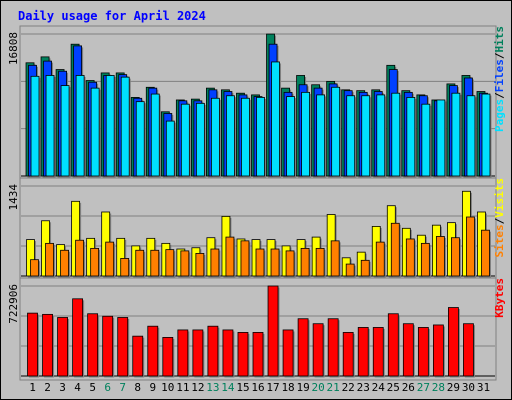  What do you see at coordinates (242, 387) in the screenshot?
I see `x-tick-label: 15` at bounding box center [242, 387].